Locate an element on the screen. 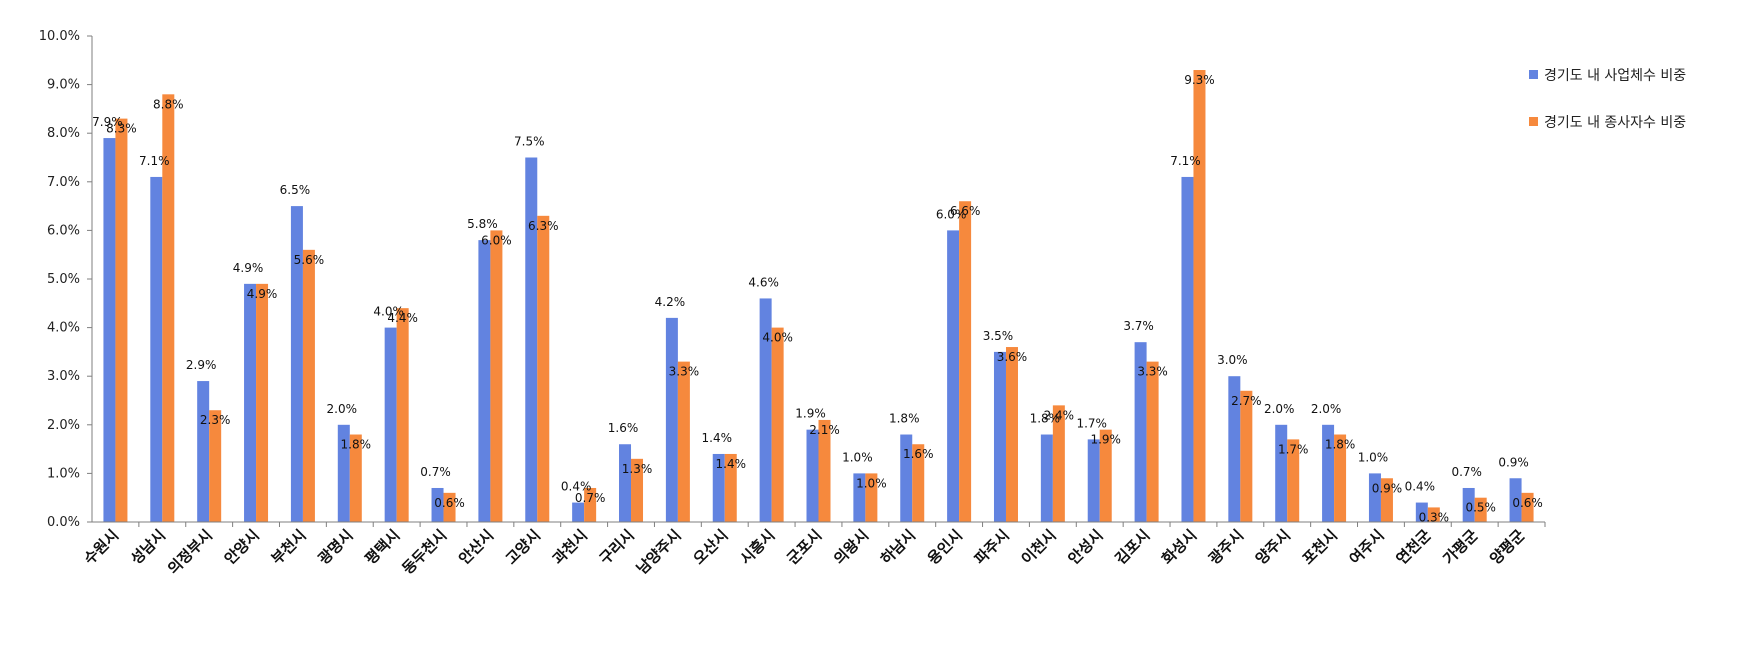 This screenshot has height=667, width=1747. legend-label-employee: 경기도 내 종사자수 비중 is located at coordinates (1615, 123).